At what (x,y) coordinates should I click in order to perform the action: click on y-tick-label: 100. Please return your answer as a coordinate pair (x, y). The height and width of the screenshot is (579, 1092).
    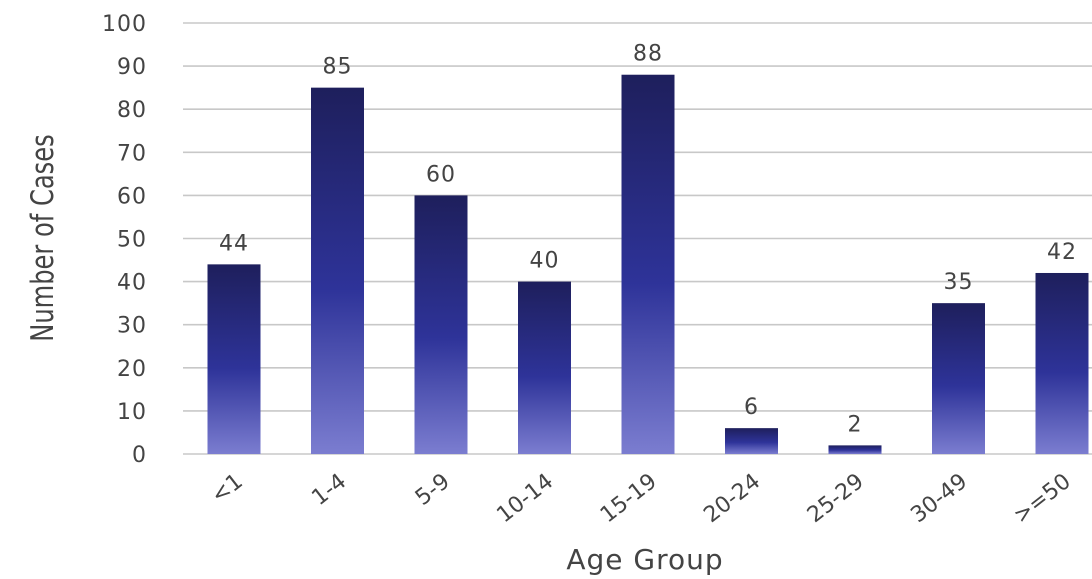
    Looking at the image, I should click on (124, 24).